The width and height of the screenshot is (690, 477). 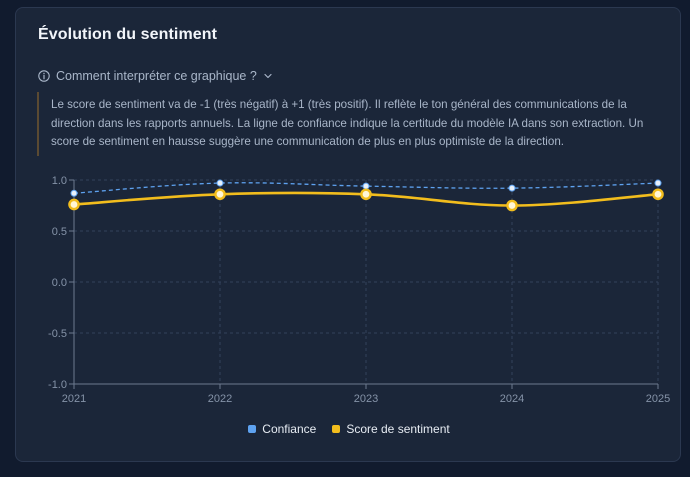 What do you see at coordinates (74, 399) in the screenshot?
I see `x-tick-label: 2021` at bounding box center [74, 399].